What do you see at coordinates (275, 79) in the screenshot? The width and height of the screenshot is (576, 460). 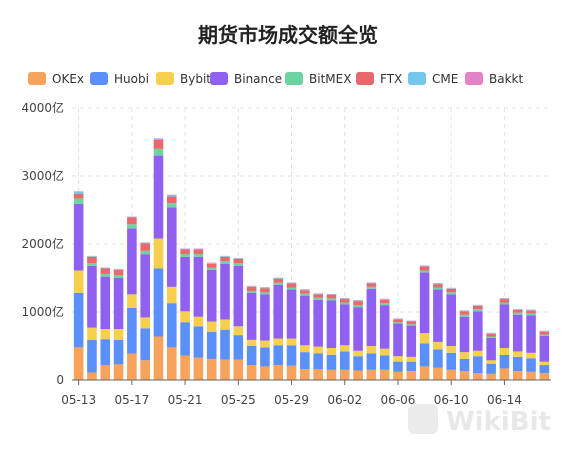 I see `chart-legend: OKEx Huobi Bybit Binance BitMEX FTX CME Bakkt` at bounding box center [275, 79].